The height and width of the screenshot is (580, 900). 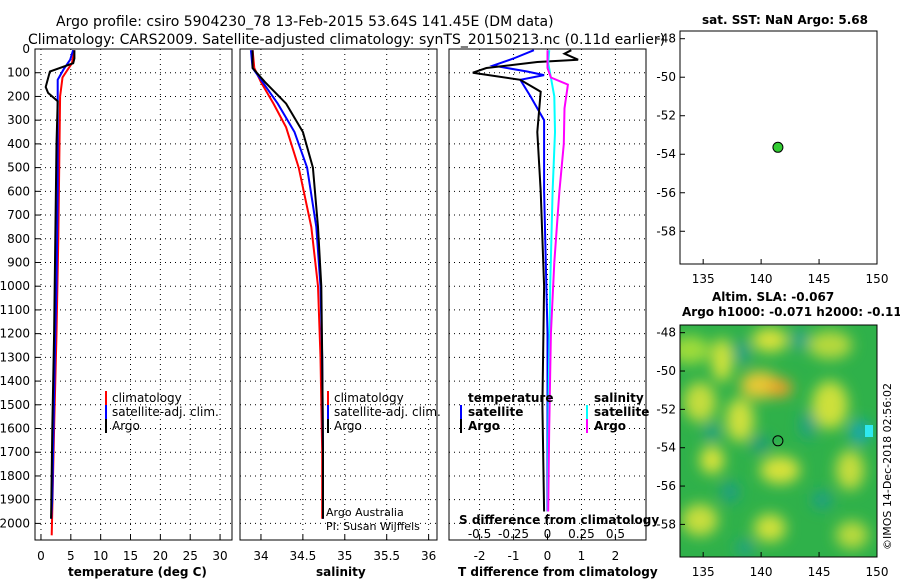 I want to click on y-tick-label: 1500, so click(x=15, y=405).